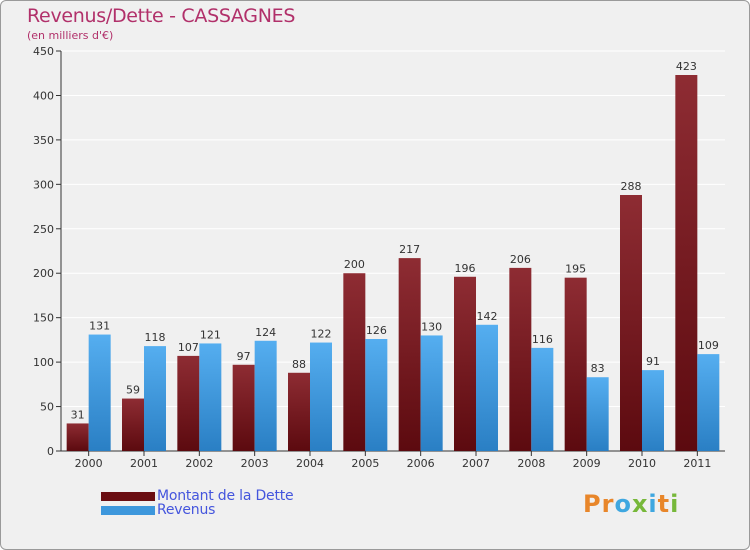  I want to click on y-tick-label: 350, so click(43, 140).